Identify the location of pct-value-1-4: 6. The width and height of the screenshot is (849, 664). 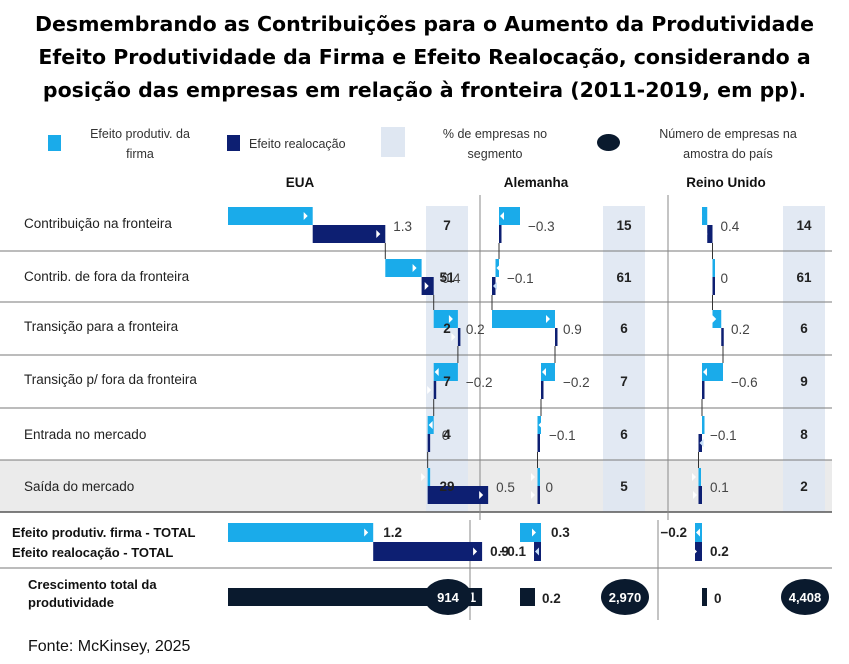
(624, 434).